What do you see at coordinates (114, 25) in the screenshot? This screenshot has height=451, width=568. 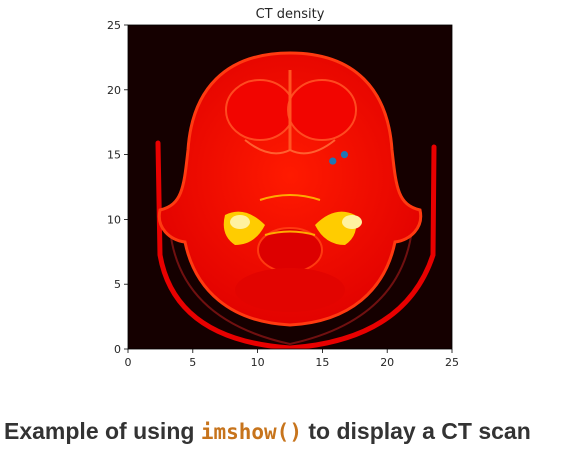 I see `y-tick-label: 25` at bounding box center [114, 25].